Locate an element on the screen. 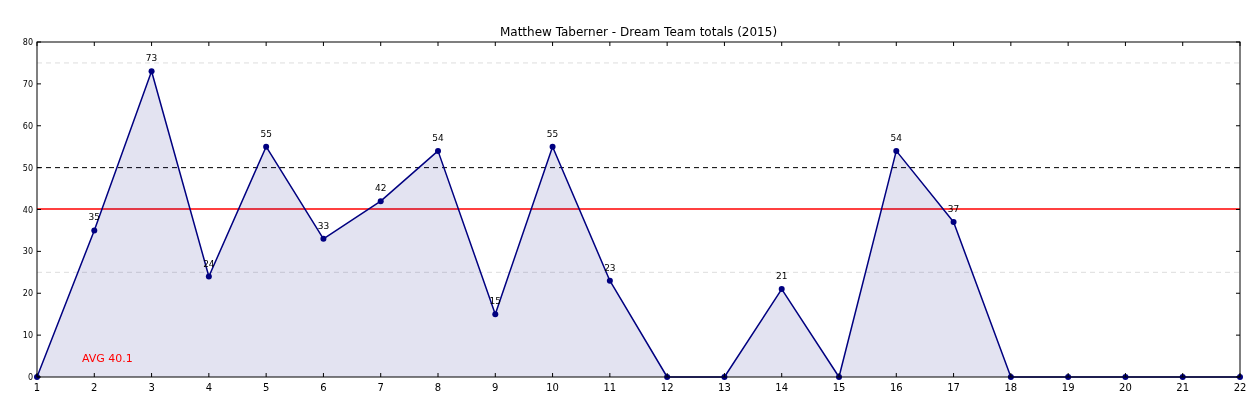 The height and width of the screenshot is (420, 1260). y-tick-label: 0 is located at coordinates (30, 377).